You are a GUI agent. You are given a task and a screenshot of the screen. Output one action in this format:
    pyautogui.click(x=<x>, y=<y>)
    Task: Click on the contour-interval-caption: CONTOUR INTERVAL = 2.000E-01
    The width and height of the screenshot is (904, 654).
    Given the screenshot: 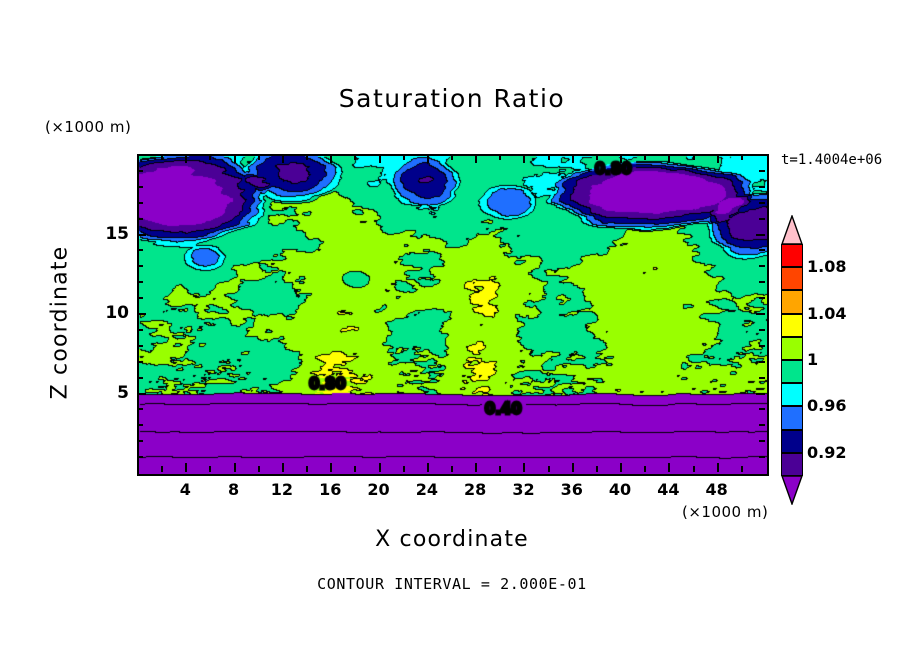 What is the action you would take?
    pyautogui.click(x=452, y=584)
    